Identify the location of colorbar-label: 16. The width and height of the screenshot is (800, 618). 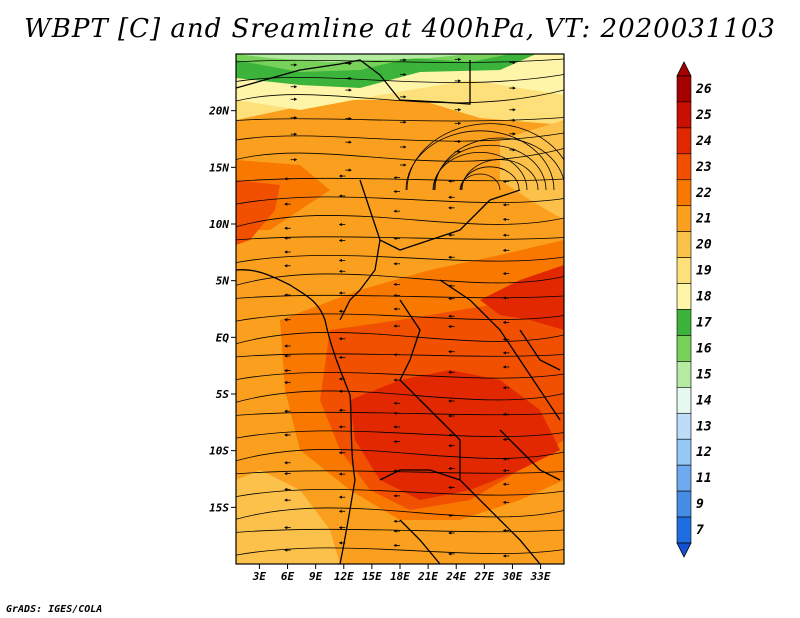
(704, 348).